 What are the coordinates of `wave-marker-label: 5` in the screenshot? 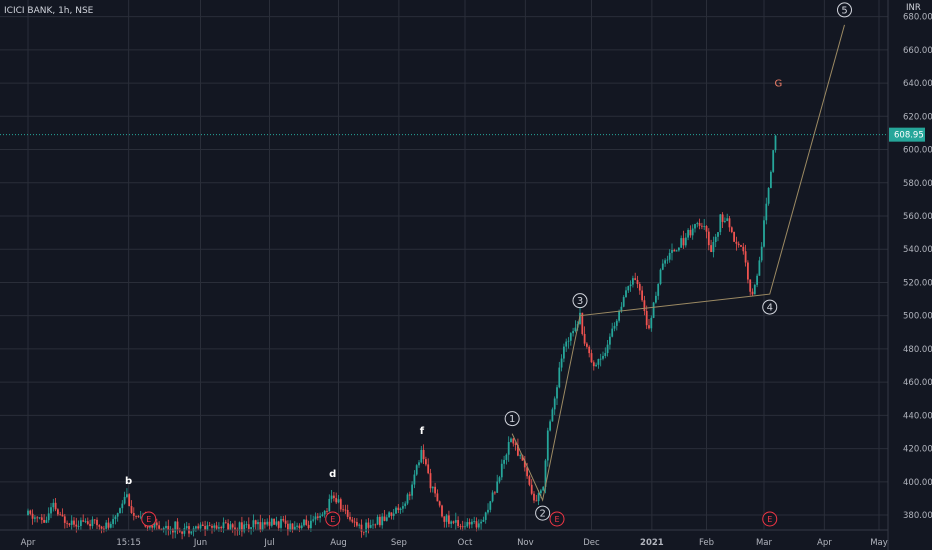 It's located at (844, 10).